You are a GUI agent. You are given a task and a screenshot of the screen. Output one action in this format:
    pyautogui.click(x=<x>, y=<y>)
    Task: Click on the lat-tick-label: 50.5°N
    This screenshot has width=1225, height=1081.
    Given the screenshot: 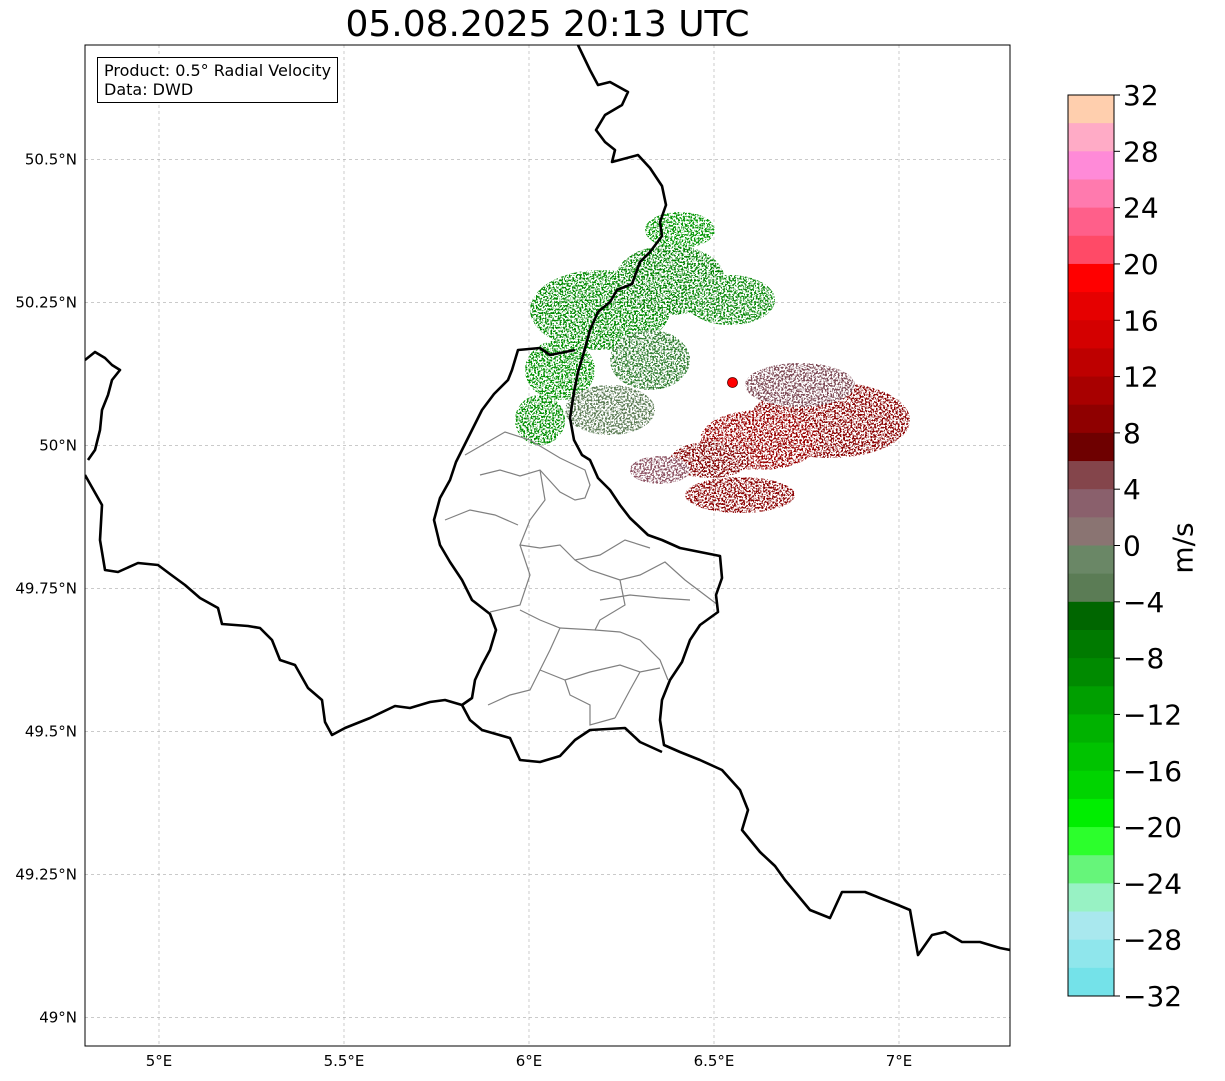 What is the action you would take?
    pyautogui.click(x=51, y=159)
    